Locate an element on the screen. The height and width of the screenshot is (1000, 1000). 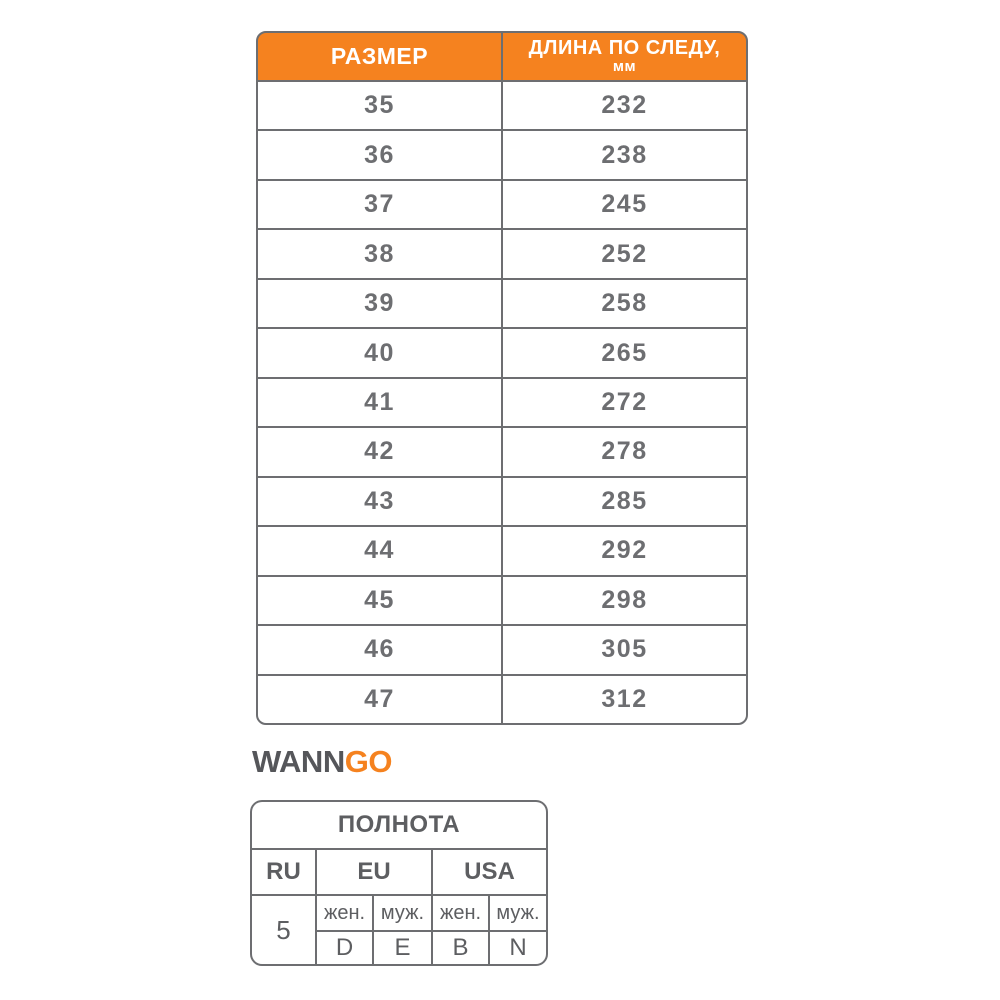
size-table-size-cell: 47 is located at coordinates (379, 699).